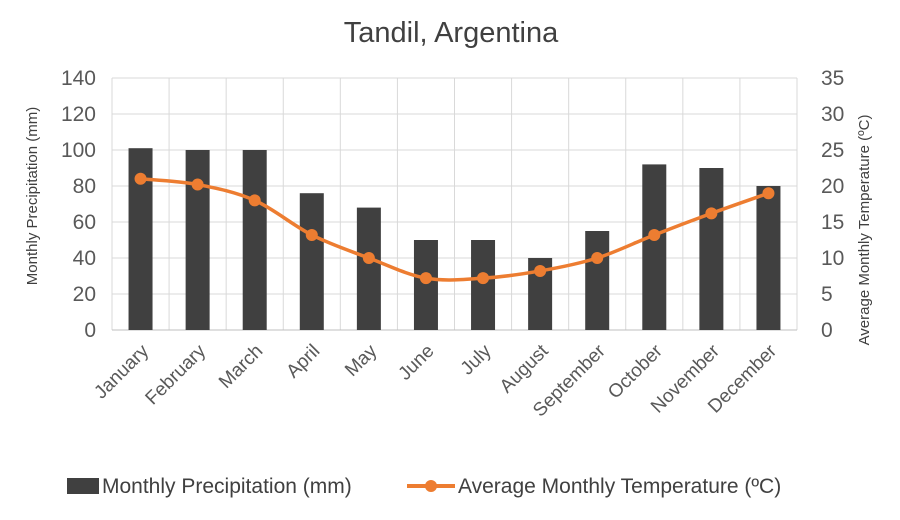 This screenshot has width=900, height=520. Describe the element at coordinates (84, 294) in the screenshot. I see `left-axis-tick-label: 20` at that location.